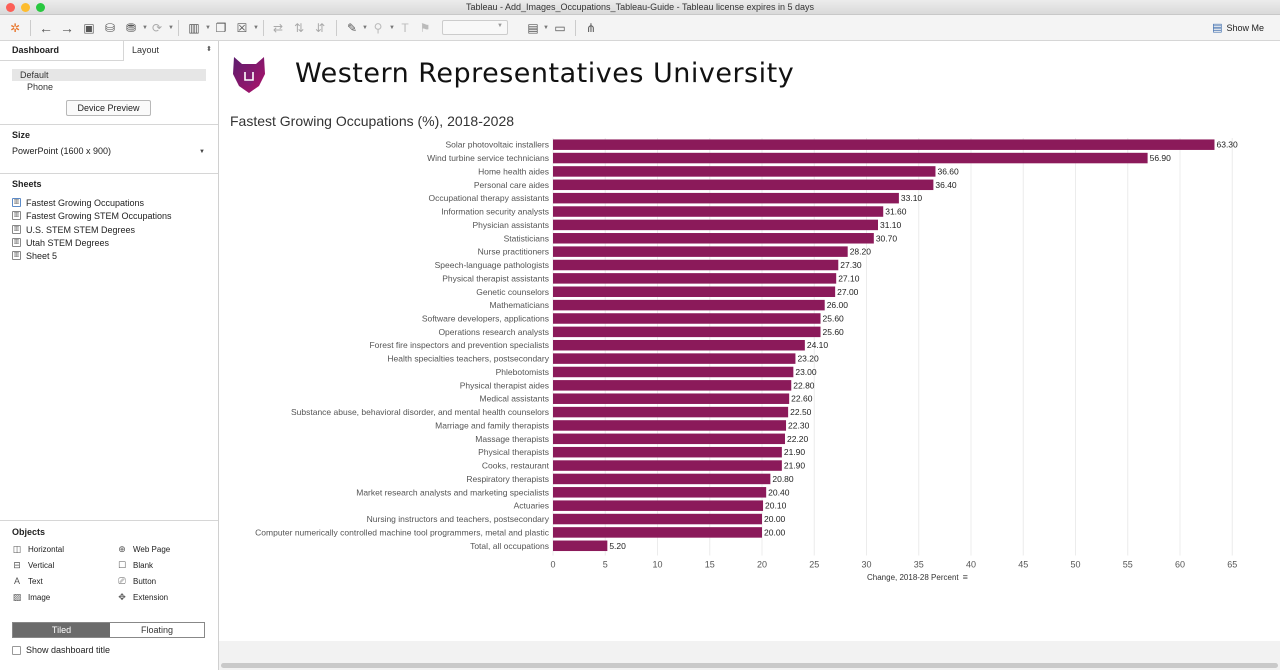 The image size is (1280, 670). I want to click on presentation-mode-button: ▭, so click(560, 28).